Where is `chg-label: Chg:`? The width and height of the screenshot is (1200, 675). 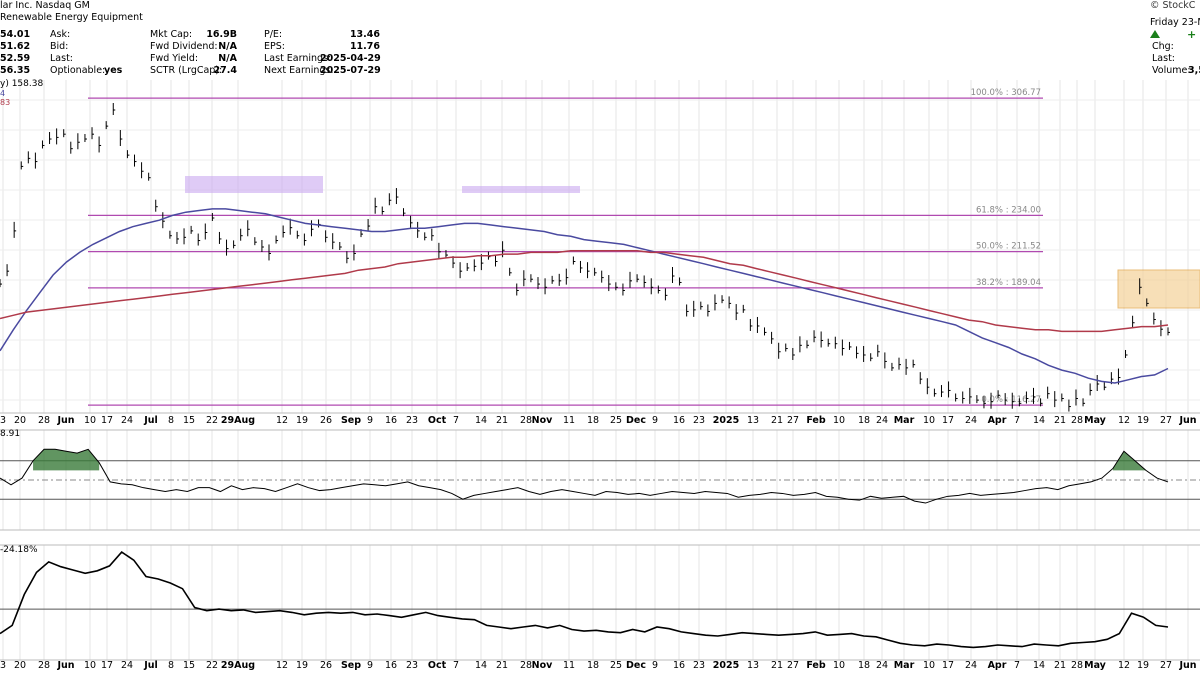 chg-label: Chg: is located at coordinates (1163, 46).